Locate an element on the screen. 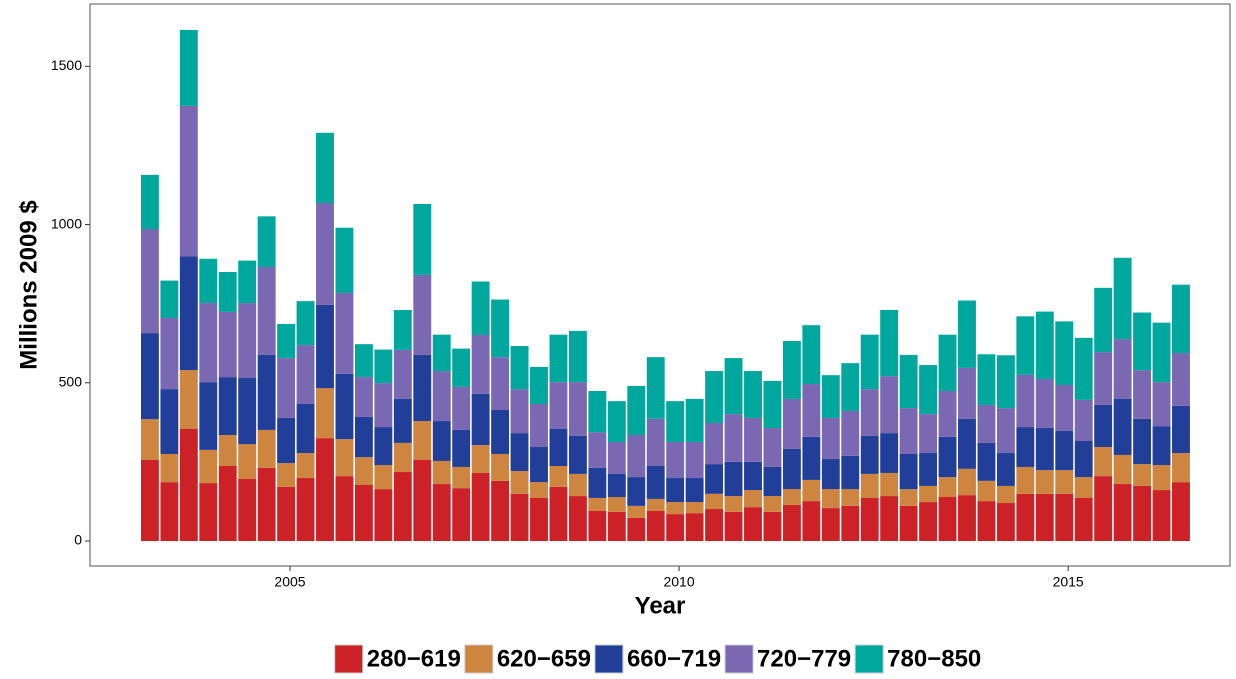  y-tick-label: 500 is located at coordinates (71, 381).